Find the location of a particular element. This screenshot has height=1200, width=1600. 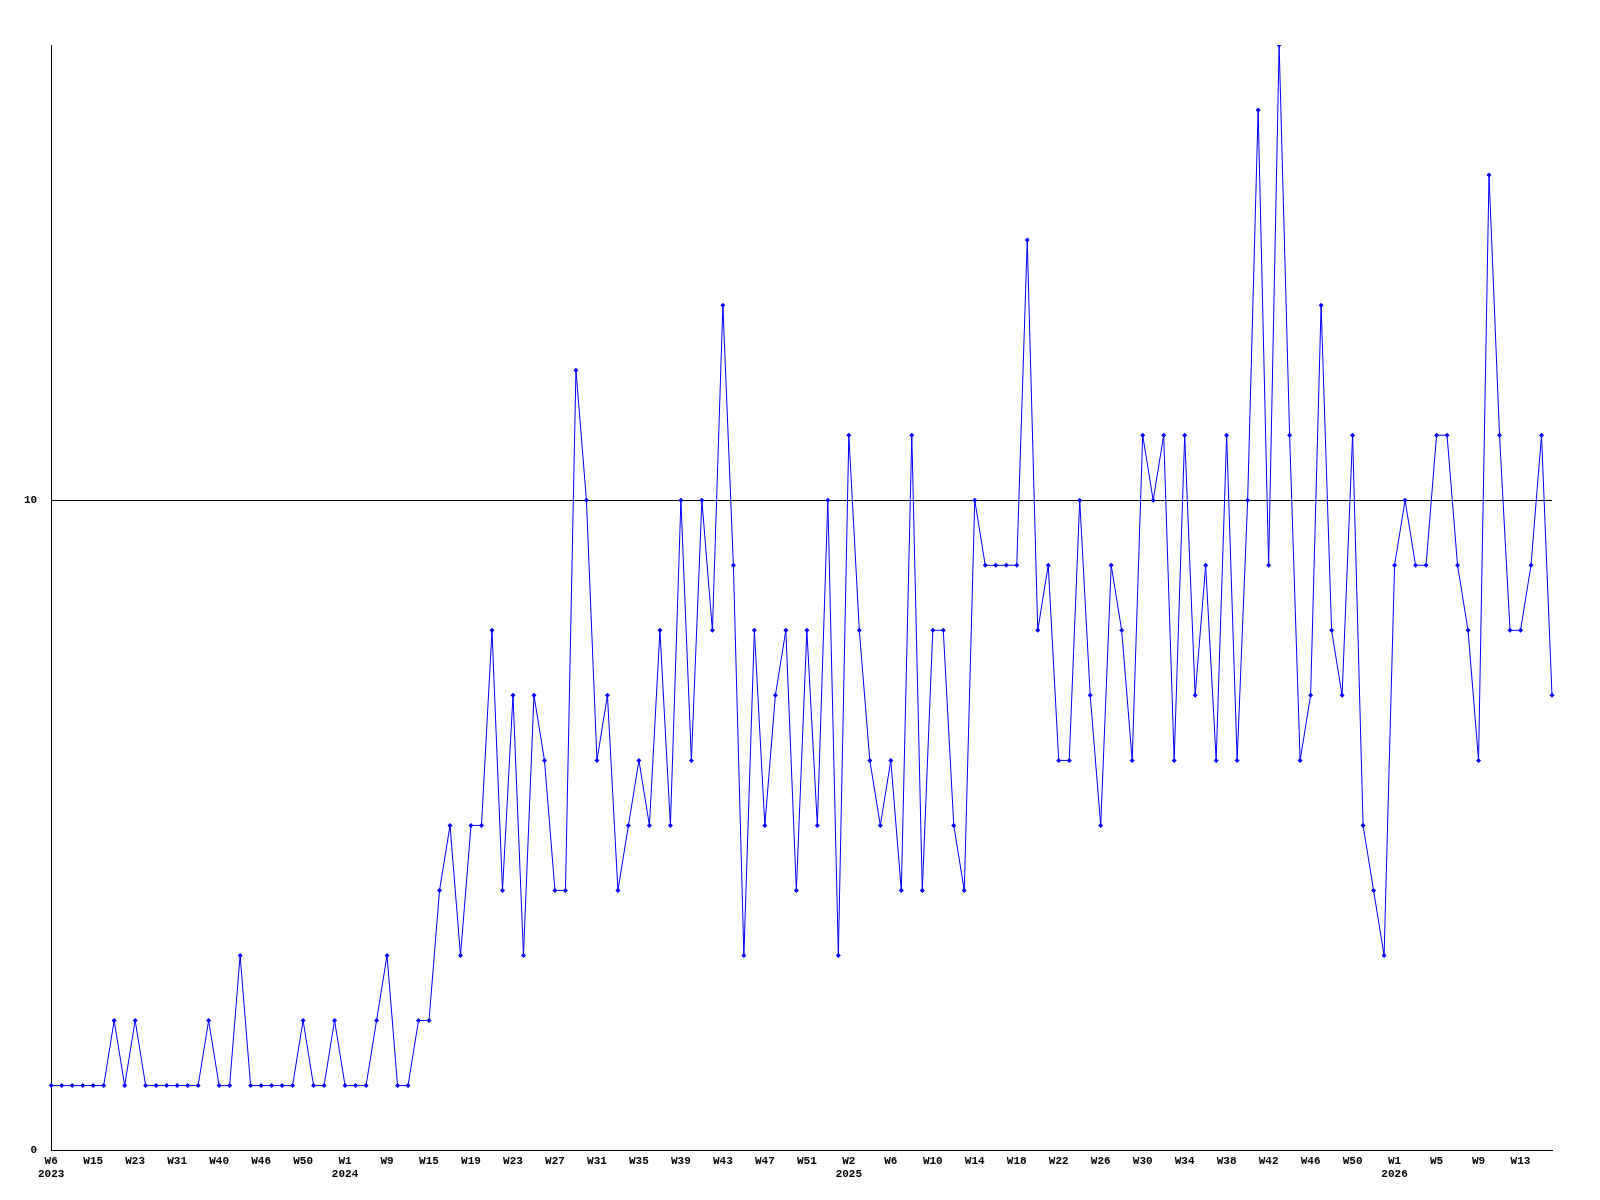

x-tick-label: W35 is located at coordinates (639, 1160).